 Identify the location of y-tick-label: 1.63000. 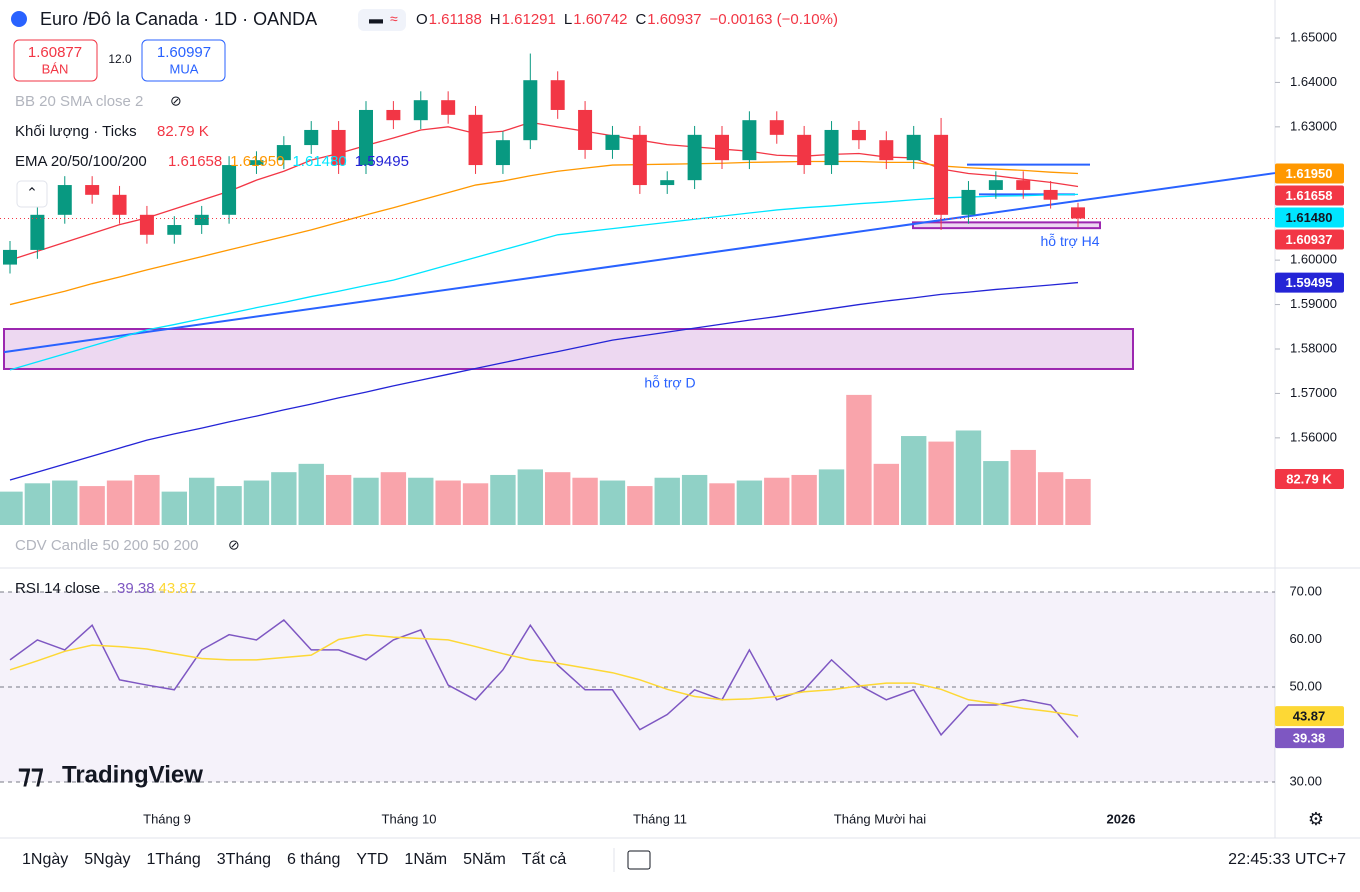
(1313, 125).